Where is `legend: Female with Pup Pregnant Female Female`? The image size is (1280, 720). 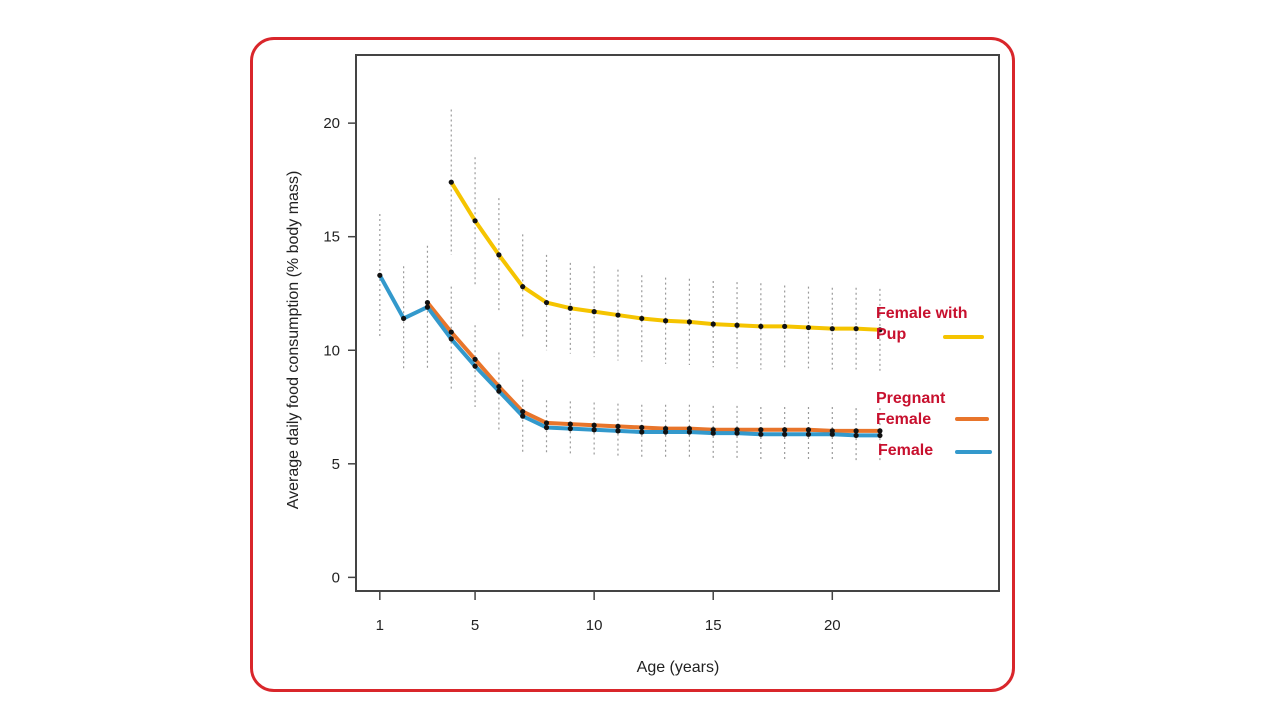
legend: Female with Pup Pregnant Female Female is located at coordinates (934, 382).